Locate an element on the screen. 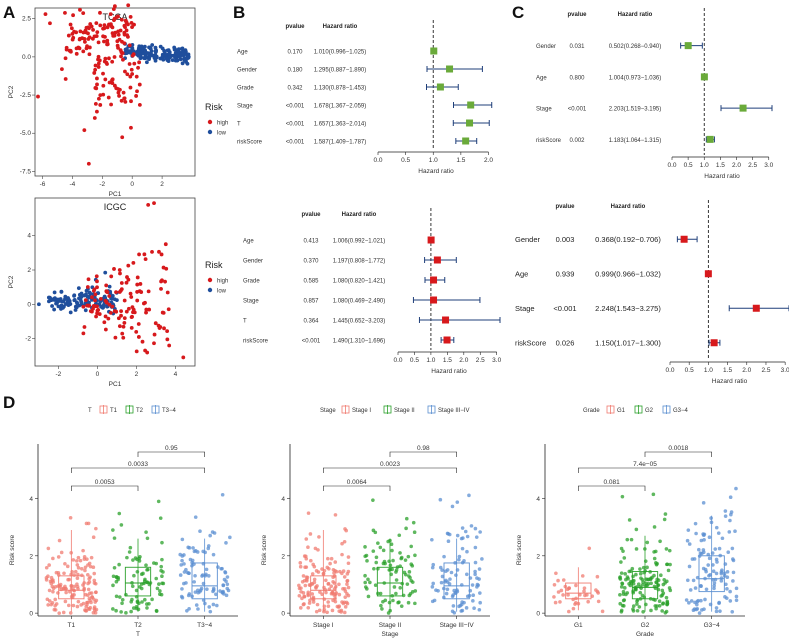 The width and height of the screenshot is (789, 644). y-tick-label: 2 is located at coordinates (31, 556).